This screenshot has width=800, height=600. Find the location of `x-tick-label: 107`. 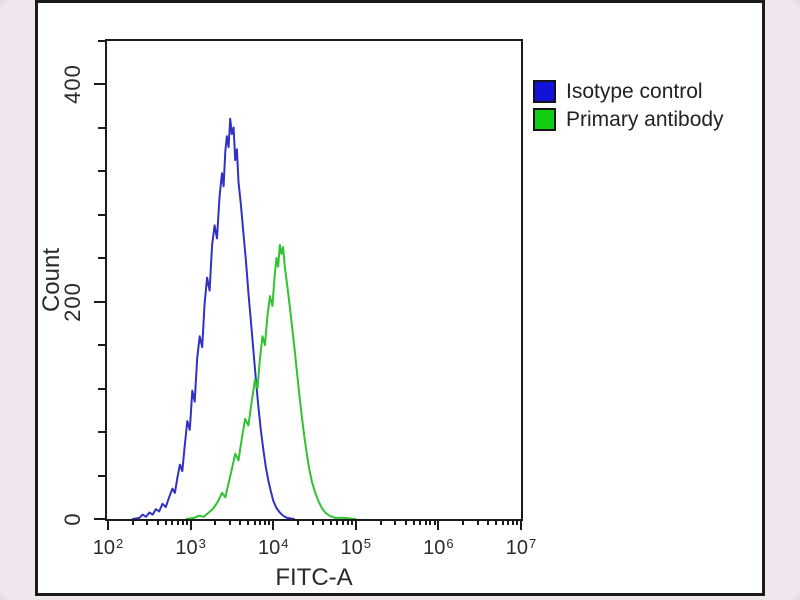

x-tick-label: 107 is located at coordinates (521, 547).